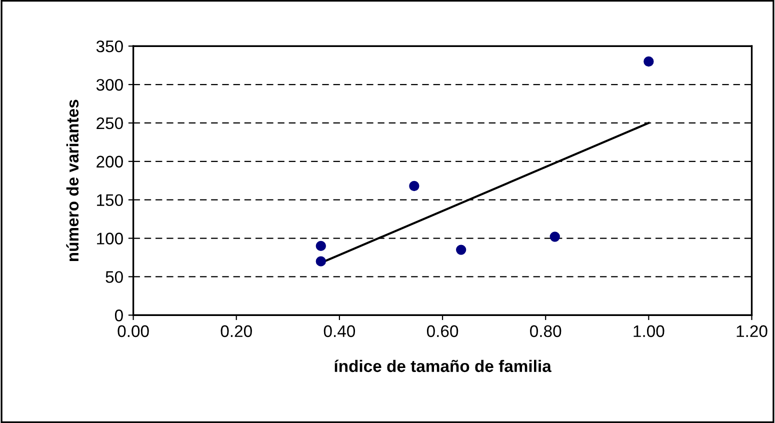 The height and width of the screenshot is (423, 775). Describe the element at coordinates (109, 84) in the screenshot. I see `y-tick-label: 300` at that location.